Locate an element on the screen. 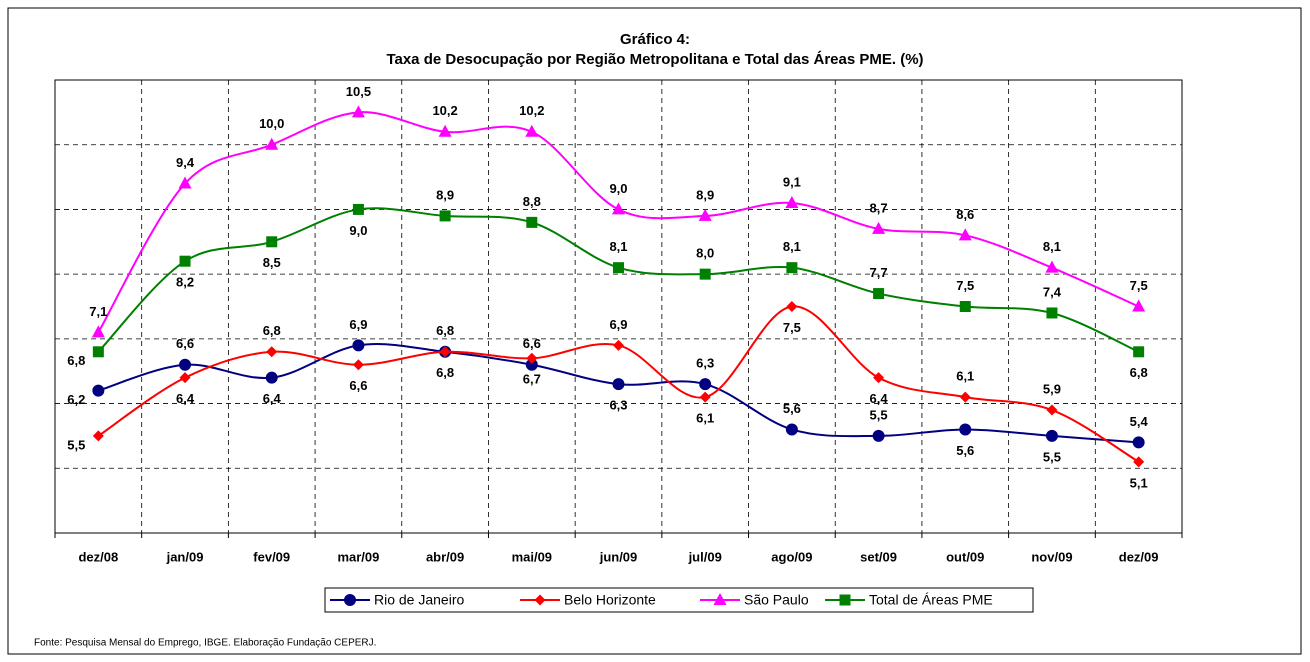 Image resolution: width=1310 pixels, height=662 pixels. x-tick-label: mai/09 is located at coordinates (532, 556).